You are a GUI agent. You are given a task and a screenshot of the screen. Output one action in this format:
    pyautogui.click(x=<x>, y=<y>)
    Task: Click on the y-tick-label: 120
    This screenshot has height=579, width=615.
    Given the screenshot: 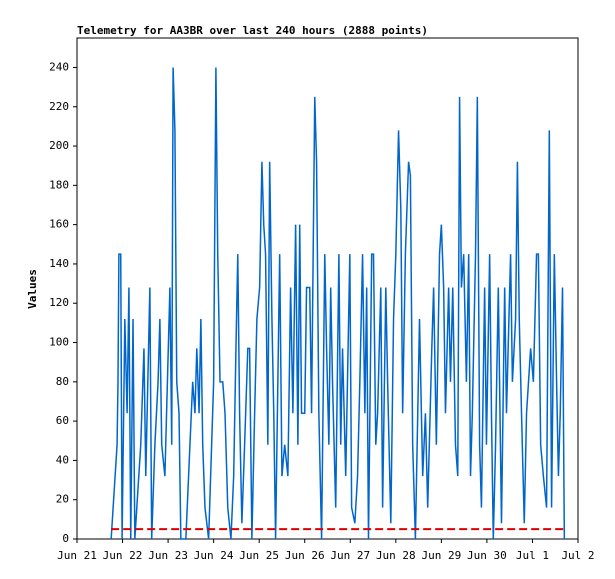 What is the action you would take?
    pyautogui.click(x=59, y=302)
    